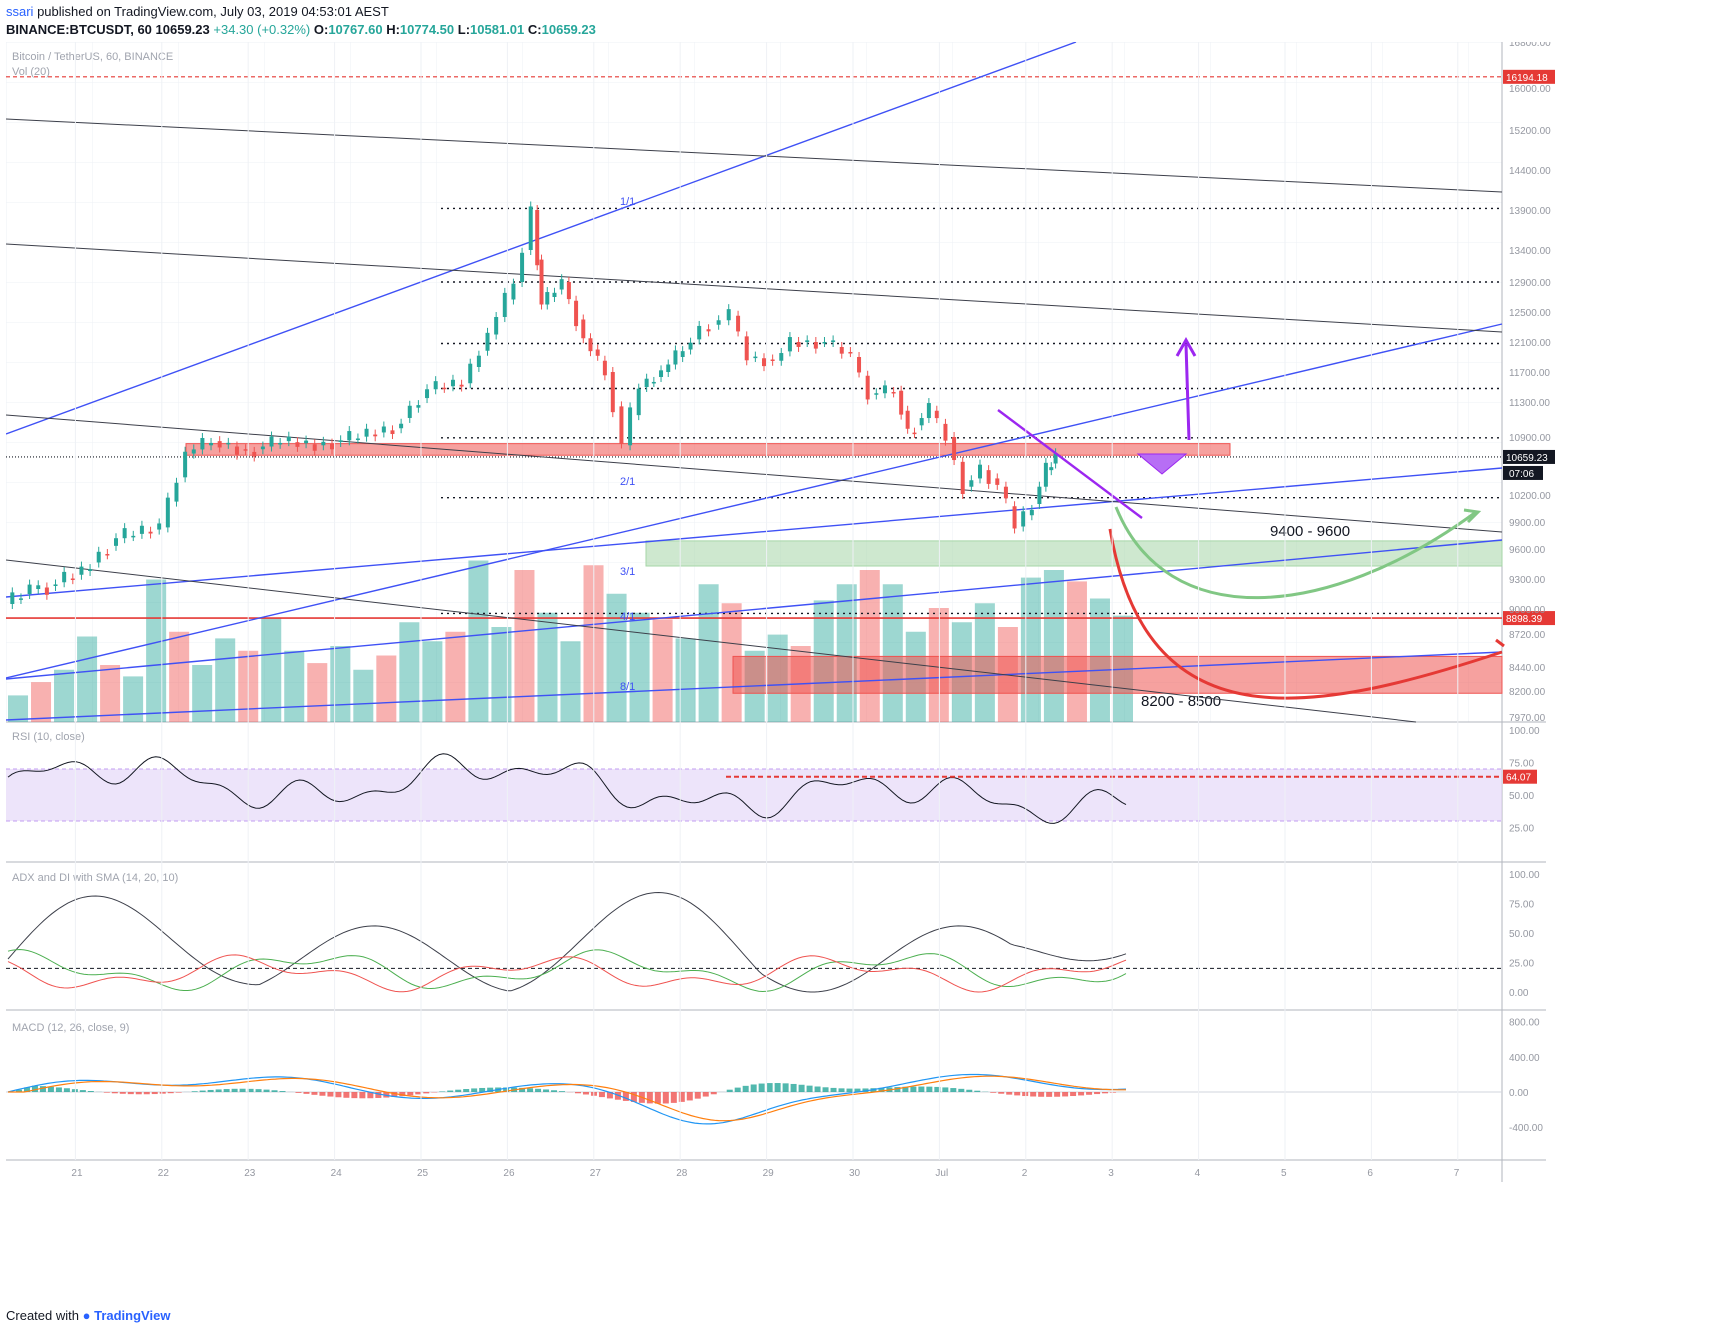  What do you see at coordinates (1527, 610) in the screenshot?
I see `price-tick-label: 9000.00` at bounding box center [1527, 610].